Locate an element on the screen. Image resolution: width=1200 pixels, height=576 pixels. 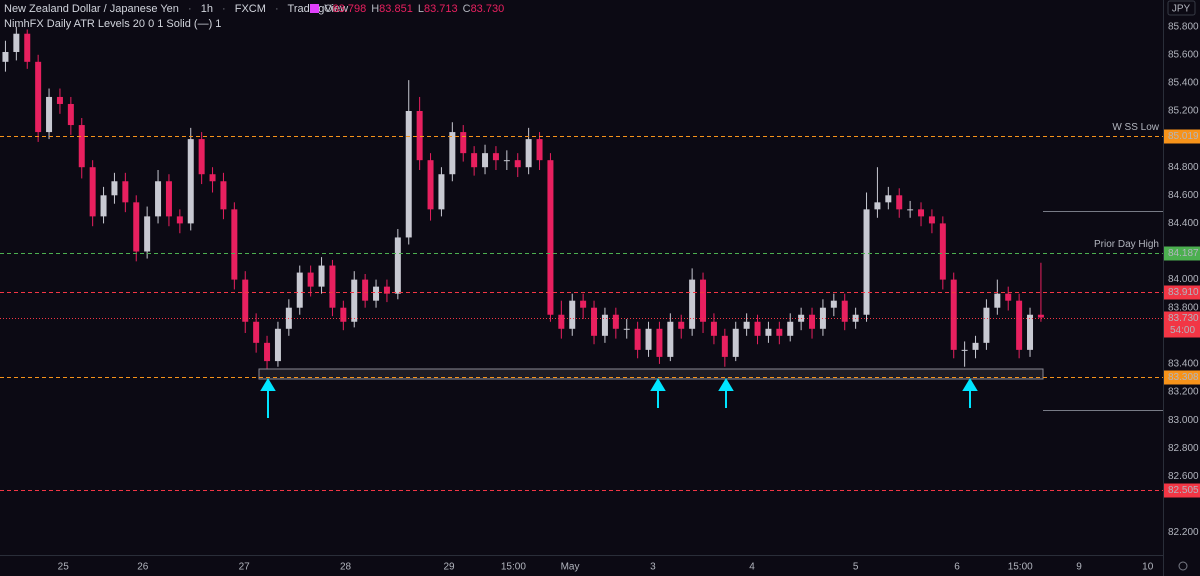
y-tick-label: 83.000 is located at coordinates (1183, 420).